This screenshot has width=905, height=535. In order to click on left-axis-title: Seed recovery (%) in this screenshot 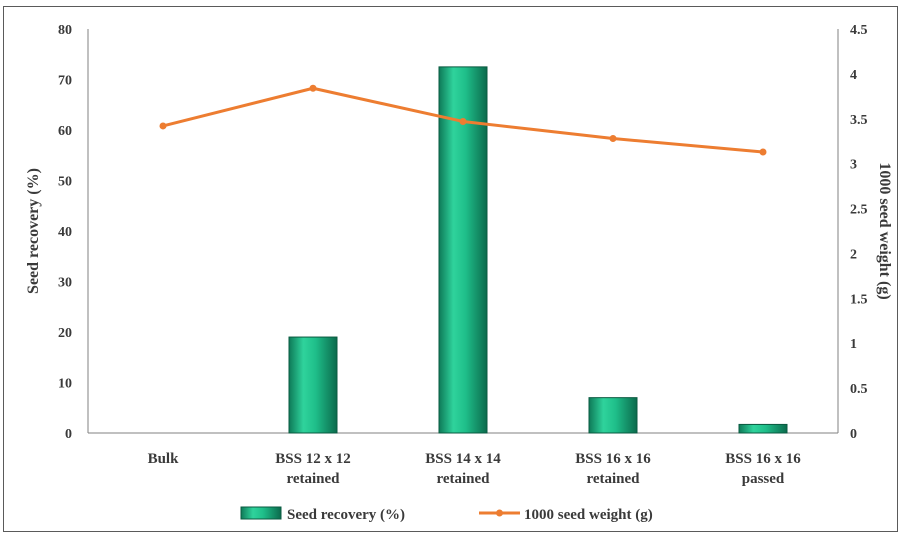, I will do `click(33, 231)`.